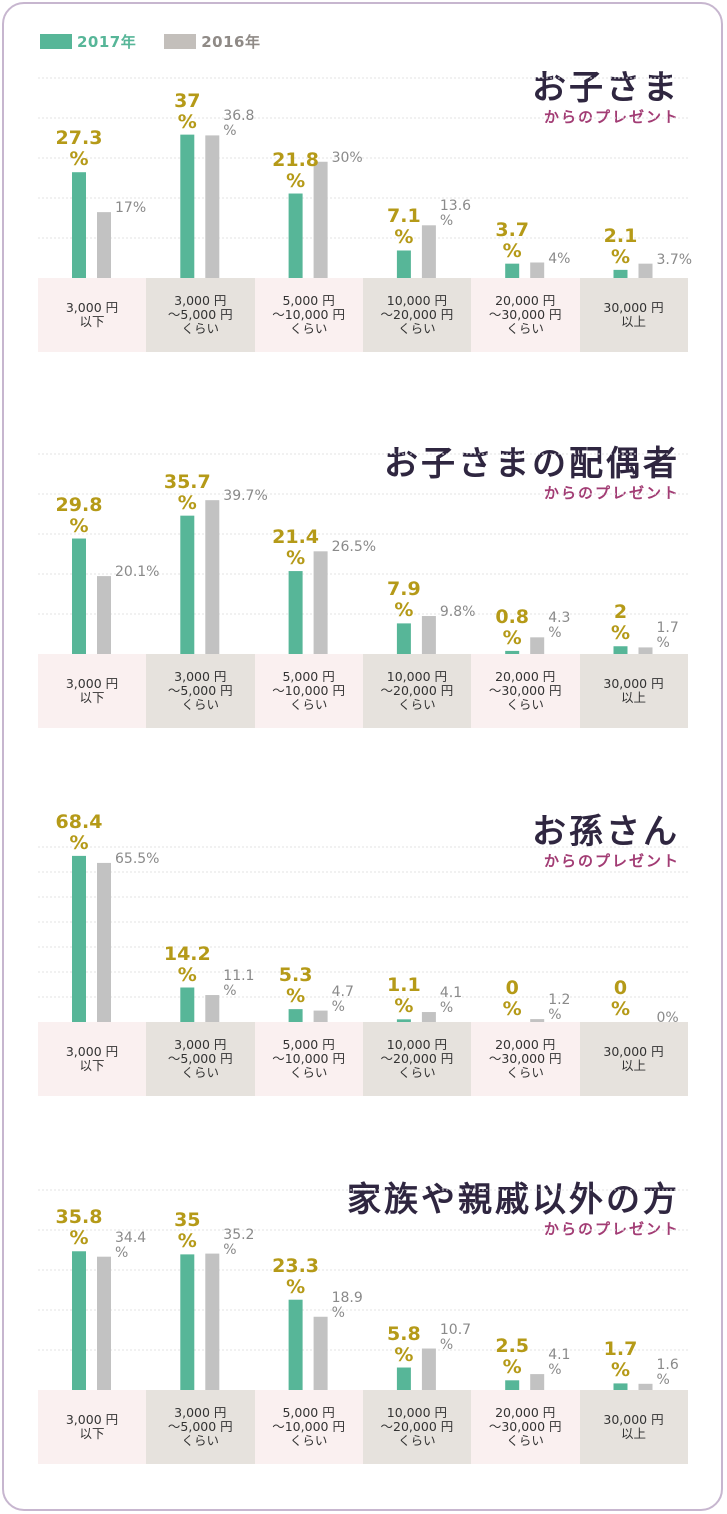 This screenshot has width=727, height=1514. What do you see at coordinates (363, 934) in the screenshot?
I see `chart-svg` at bounding box center [363, 934].